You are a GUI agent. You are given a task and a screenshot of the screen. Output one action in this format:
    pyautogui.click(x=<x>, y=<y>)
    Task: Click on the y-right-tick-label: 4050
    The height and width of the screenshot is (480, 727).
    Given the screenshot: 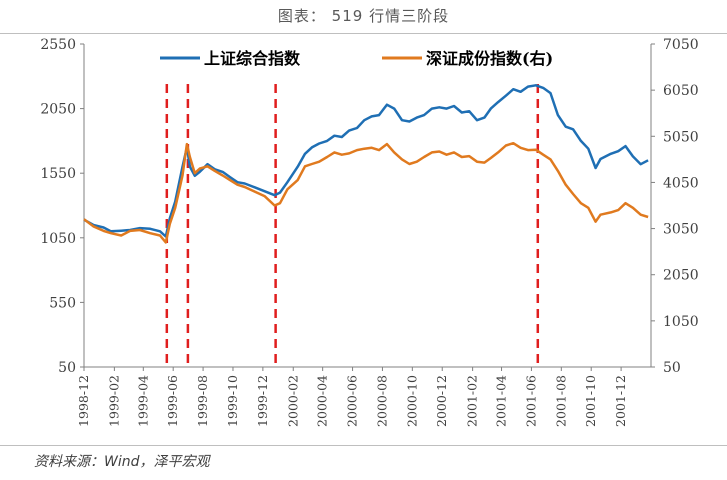 What is the action you would take?
    pyautogui.click(x=681, y=183)
    